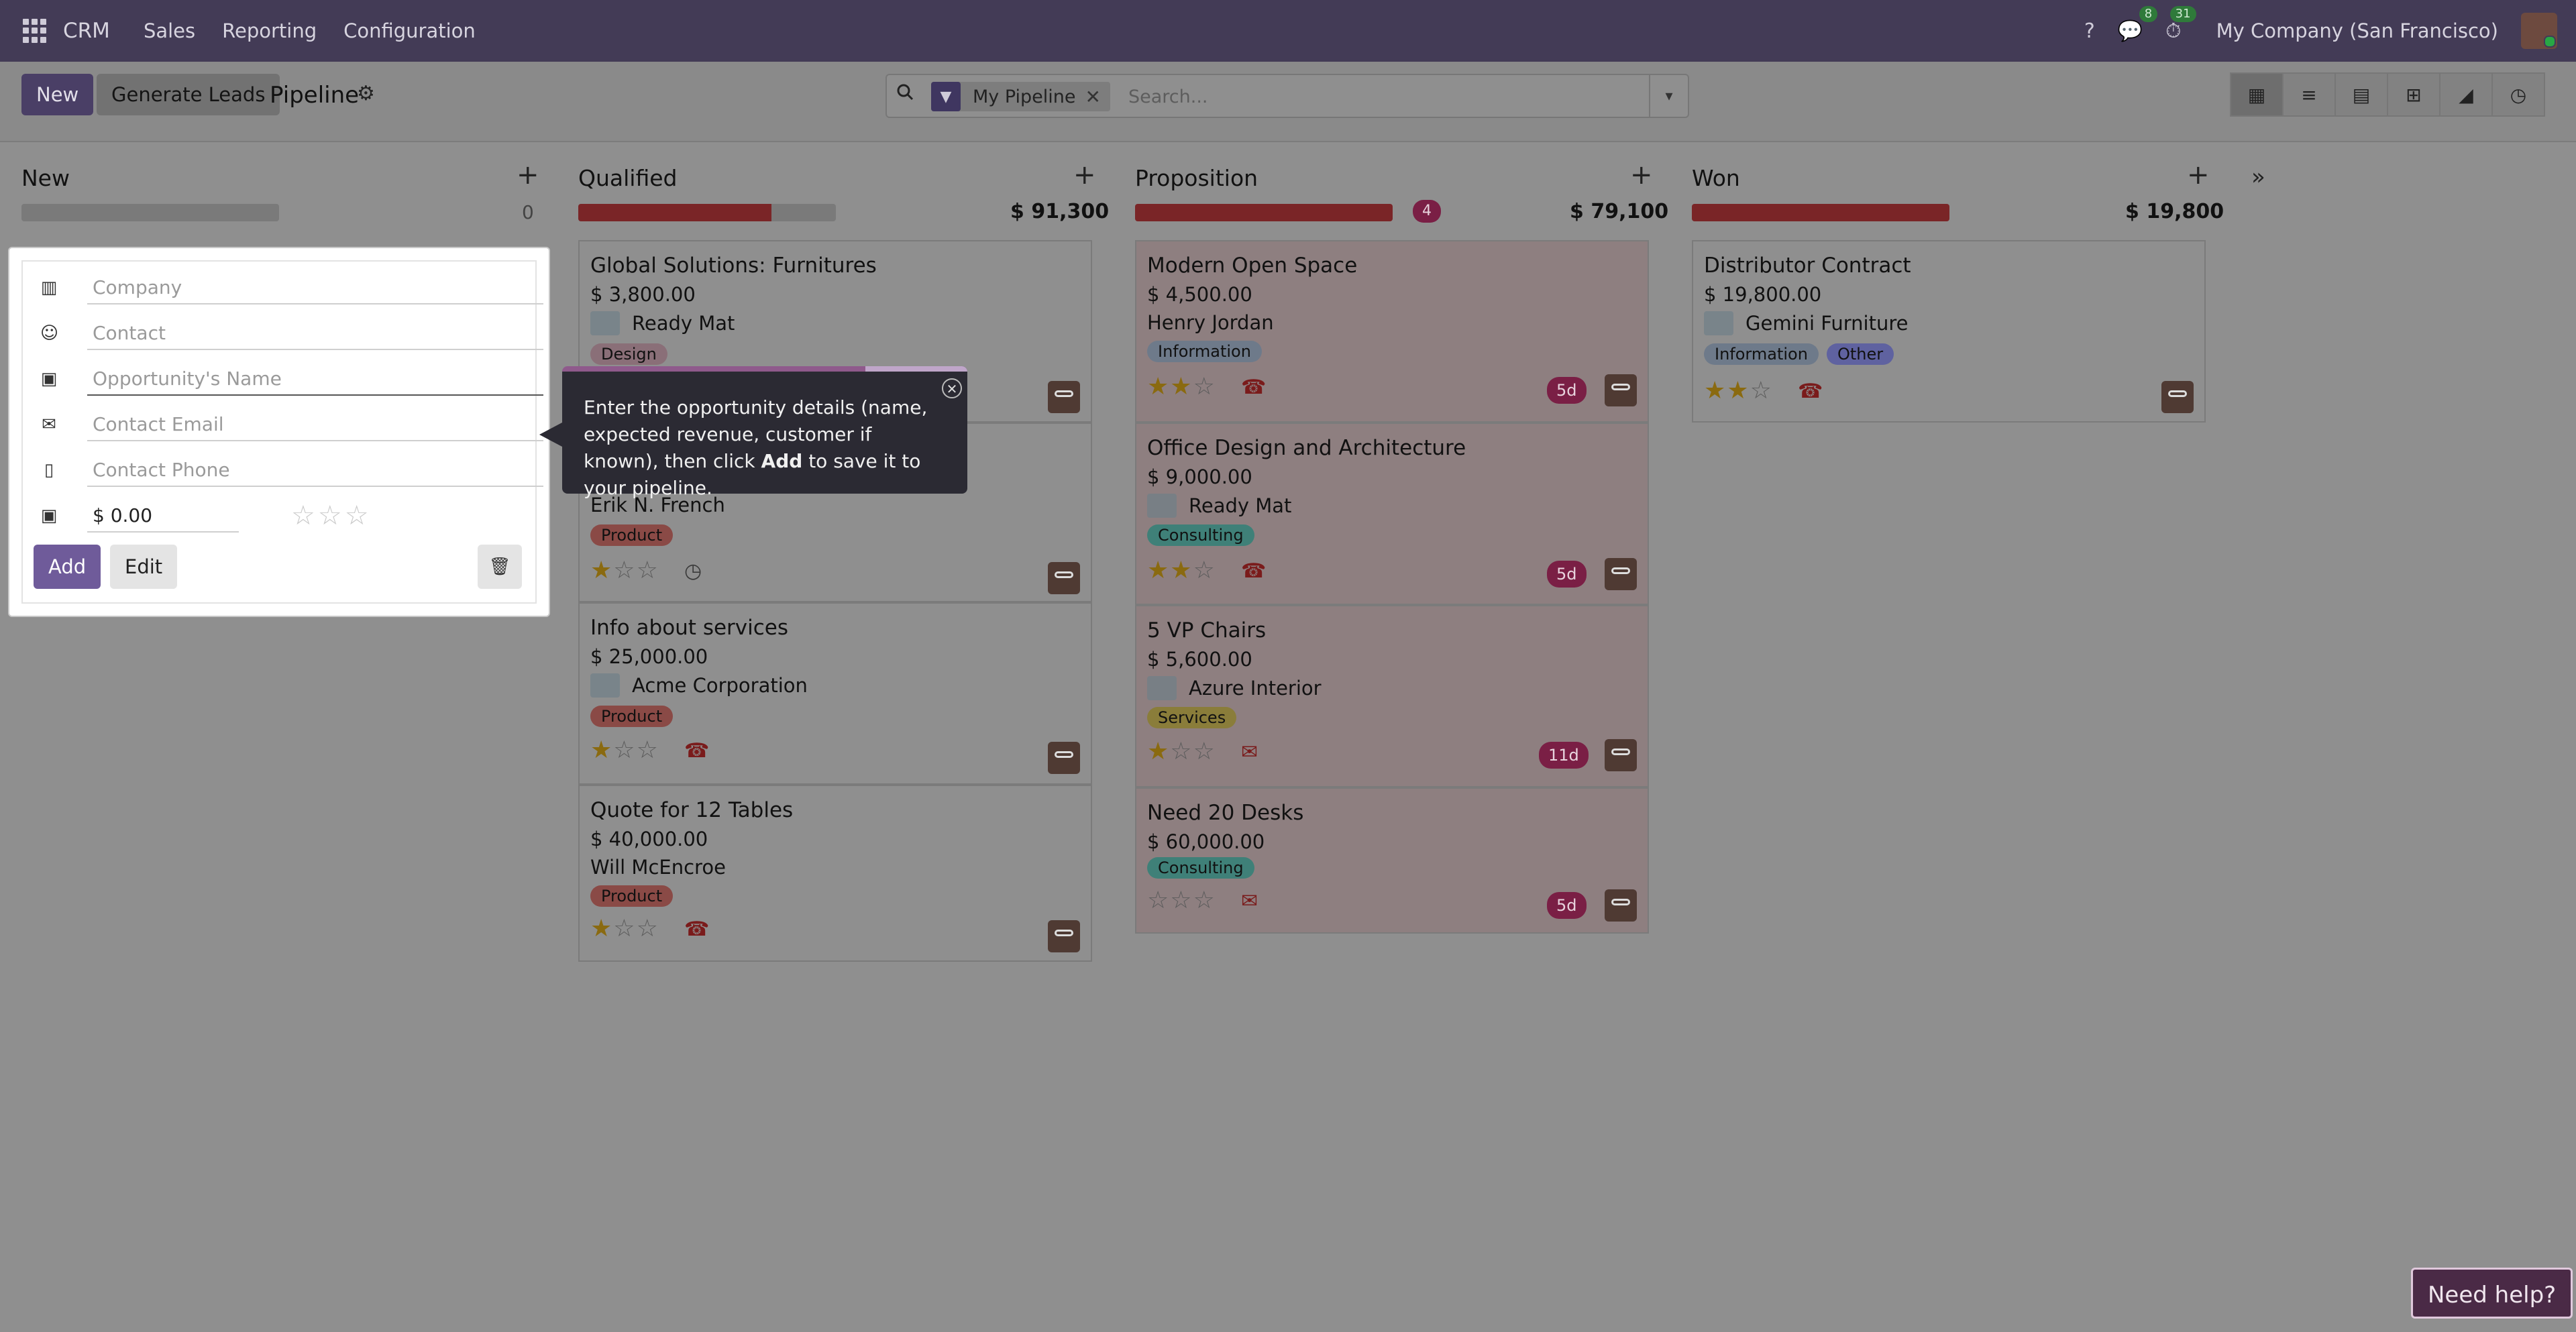 This screenshot has width=2576, height=1332. Describe the element at coordinates (315, 379) in the screenshot. I see `opportunity-name-input` at that location.